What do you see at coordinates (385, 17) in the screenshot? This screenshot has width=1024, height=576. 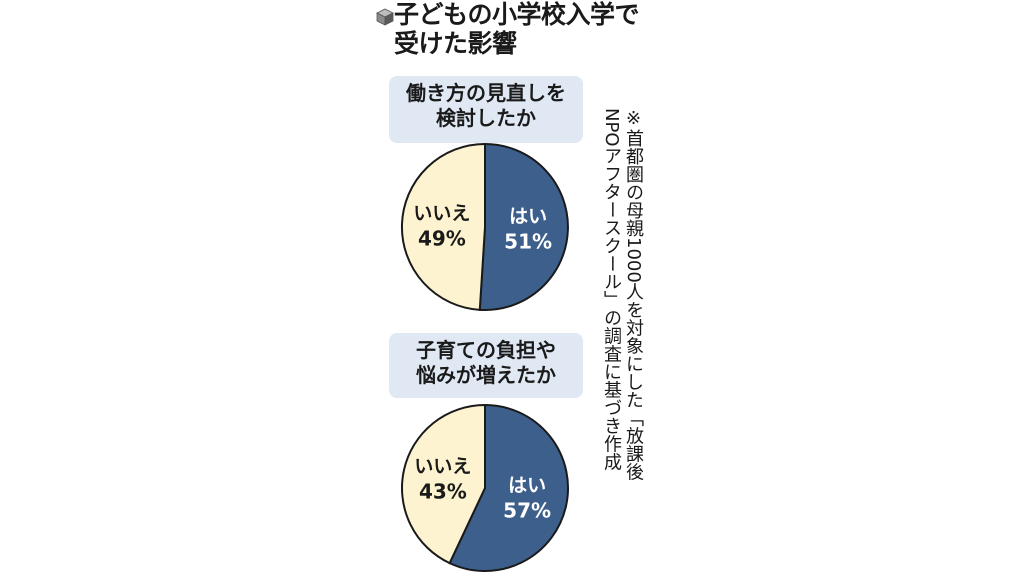 I see `cube-icon` at bounding box center [385, 17].